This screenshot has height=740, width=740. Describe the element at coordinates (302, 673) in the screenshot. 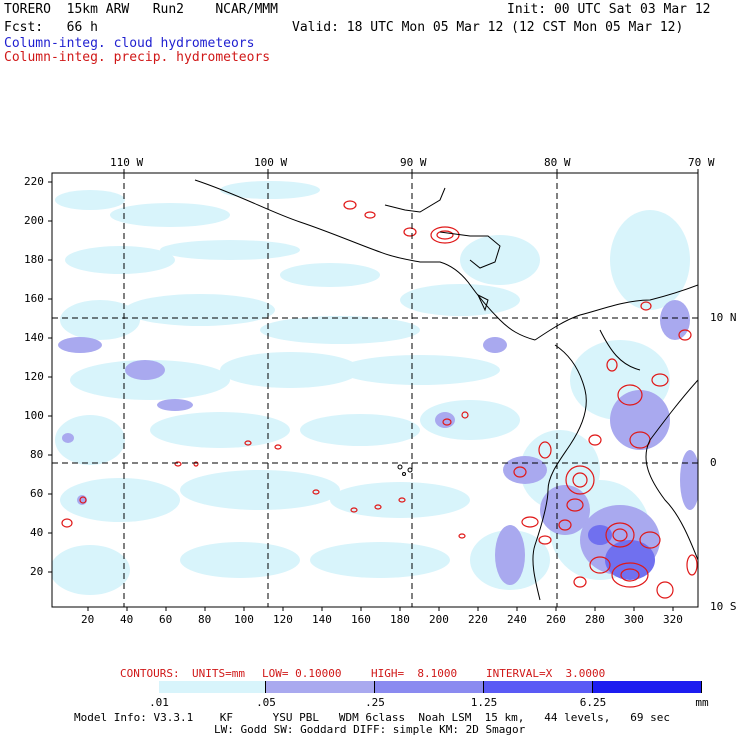

I see `contour-low: LOW= 0.10000` at that location.